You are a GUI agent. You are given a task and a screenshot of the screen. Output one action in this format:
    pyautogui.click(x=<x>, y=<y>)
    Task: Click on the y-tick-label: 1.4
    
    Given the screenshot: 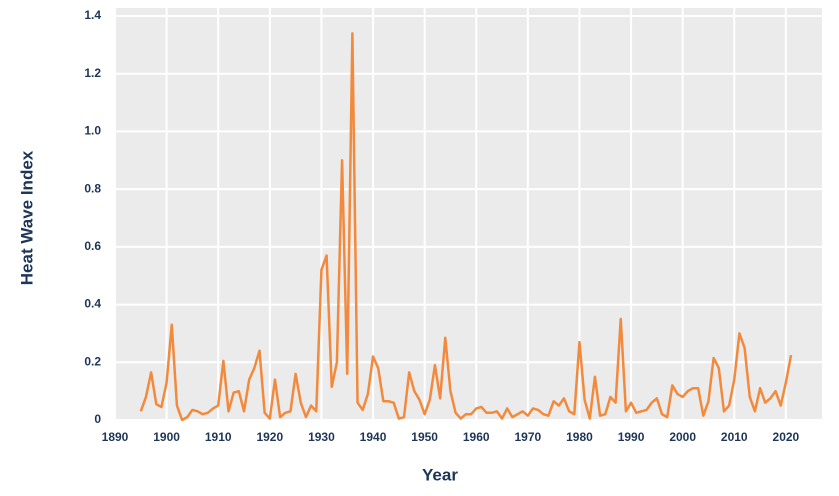 What is the action you would take?
    pyautogui.click(x=92, y=15)
    